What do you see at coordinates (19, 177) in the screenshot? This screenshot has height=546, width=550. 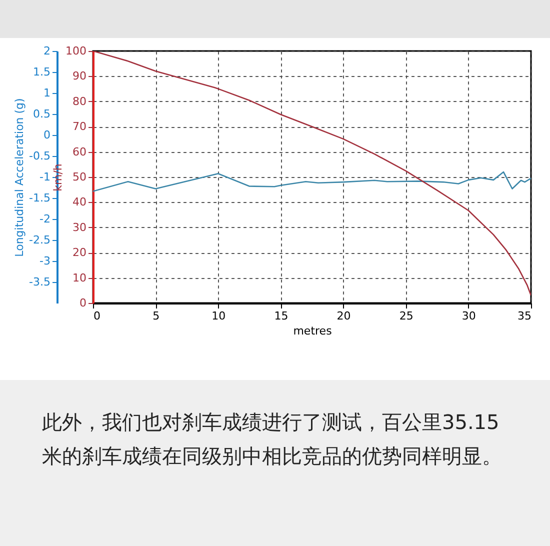 I see `y-axis-title: Longitudinal Acceleration (g)` at bounding box center [19, 177].